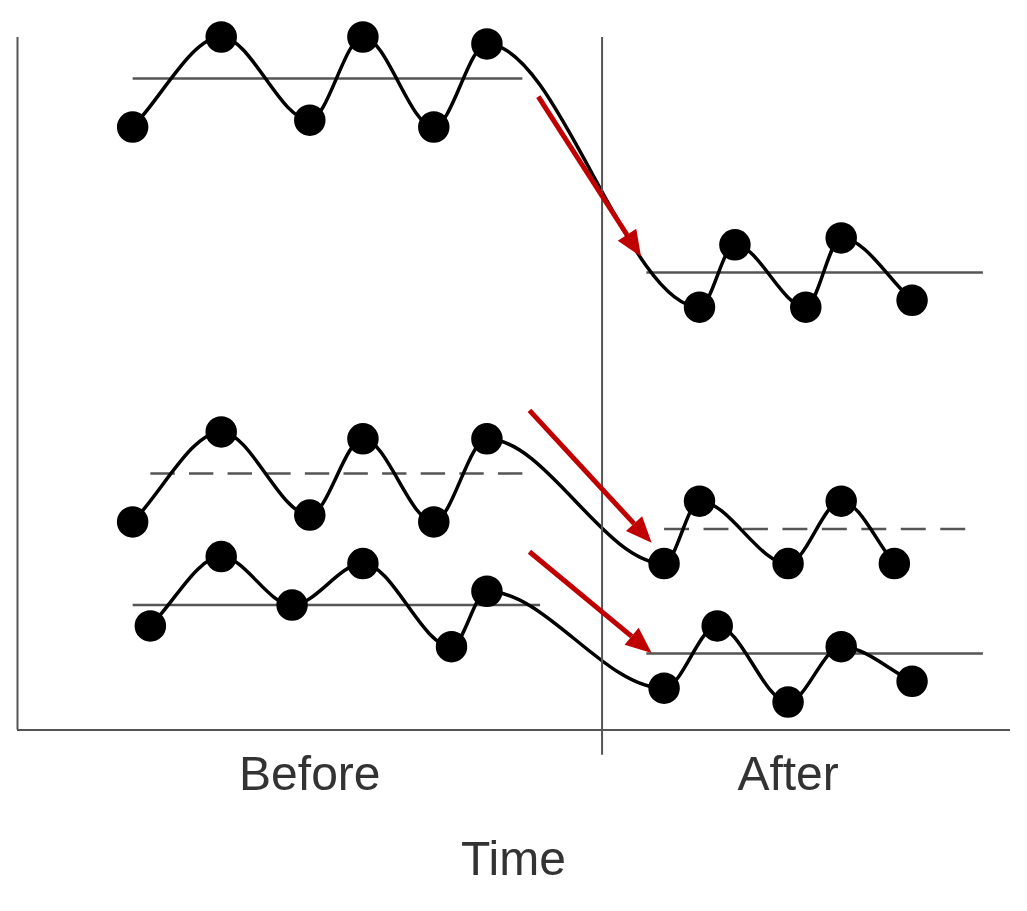 Image resolution: width=1027 pixels, height=911 pixels. What do you see at coordinates (513, 859) in the screenshot?
I see `x-axis-title: Time` at bounding box center [513, 859].